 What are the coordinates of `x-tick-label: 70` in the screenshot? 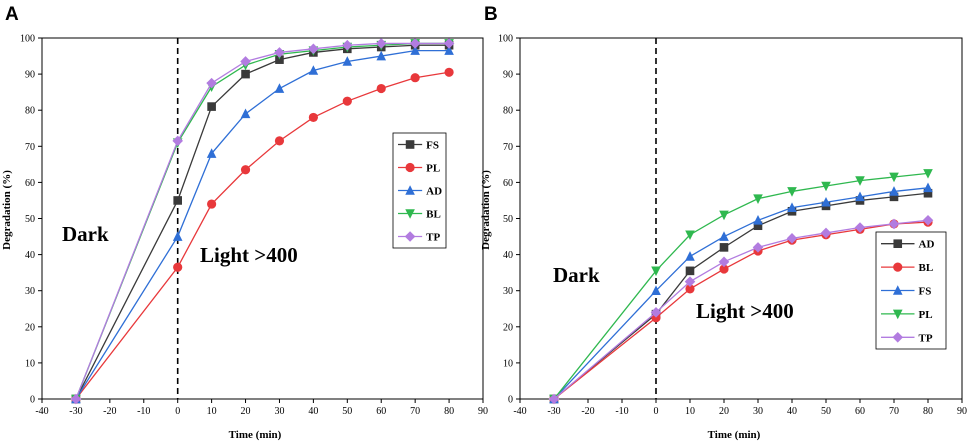 It's located at (415, 411).